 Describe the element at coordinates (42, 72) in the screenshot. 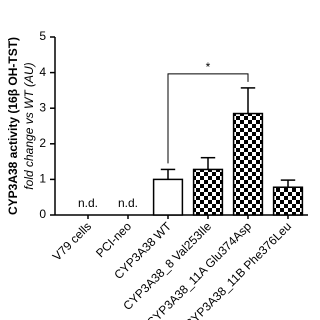

I see `y-tick-label: 4` at that location.